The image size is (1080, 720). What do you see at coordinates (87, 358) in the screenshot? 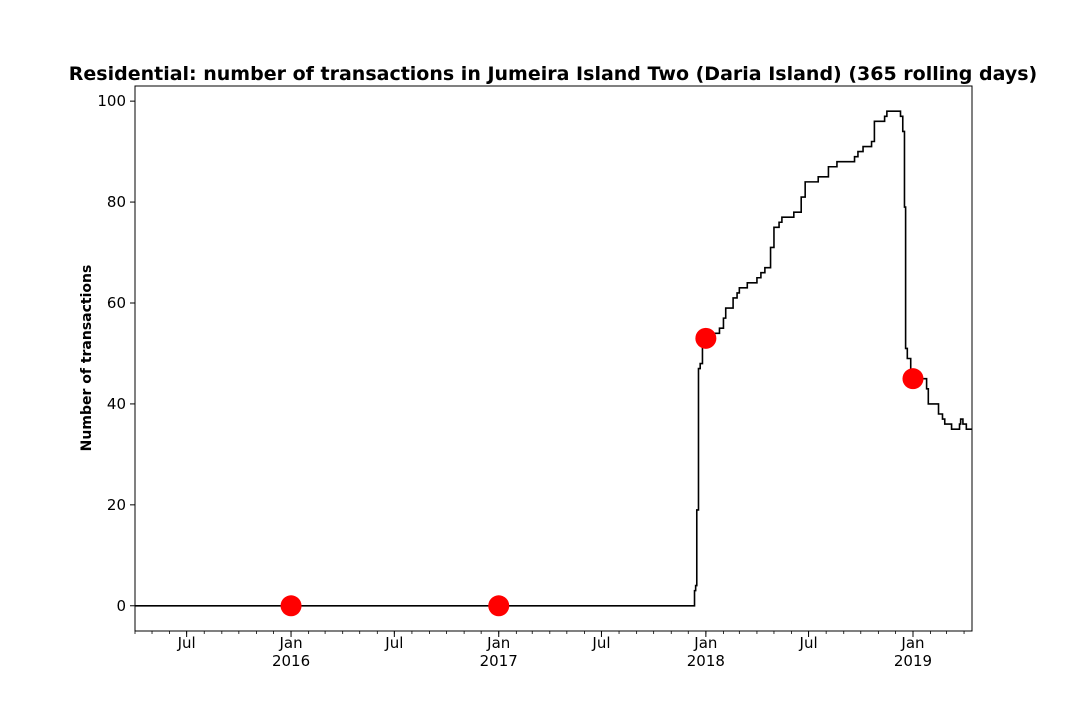
I see `y-axis-label: Number of transactions` at bounding box center [87, 358].